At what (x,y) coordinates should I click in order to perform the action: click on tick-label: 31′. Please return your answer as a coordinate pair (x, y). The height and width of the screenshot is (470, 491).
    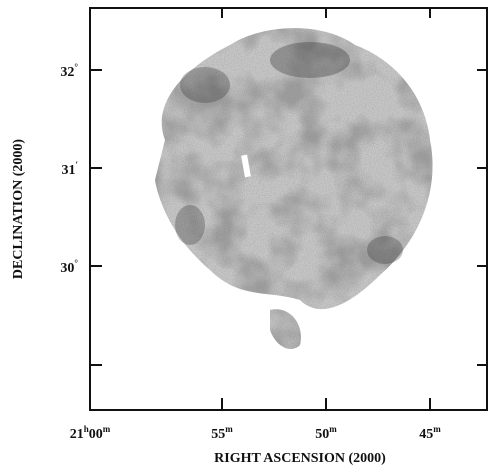
    Looking at the image, I should click on (69, 169).